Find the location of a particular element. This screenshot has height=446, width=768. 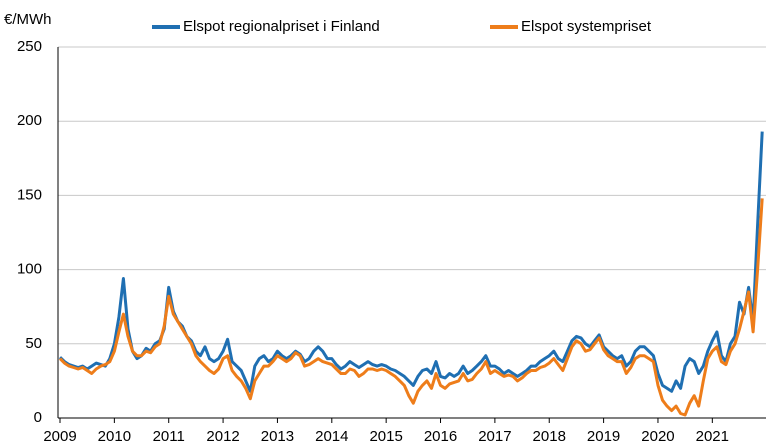

y-tick-label: 100 is located at coordinates (29, 269).